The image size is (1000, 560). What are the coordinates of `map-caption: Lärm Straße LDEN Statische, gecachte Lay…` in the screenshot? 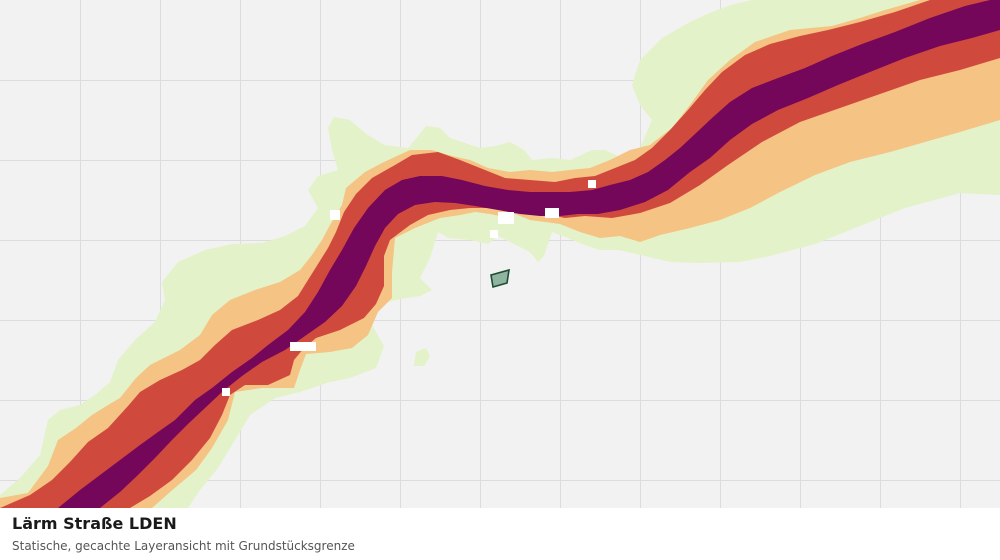 It's located at (500, 534).